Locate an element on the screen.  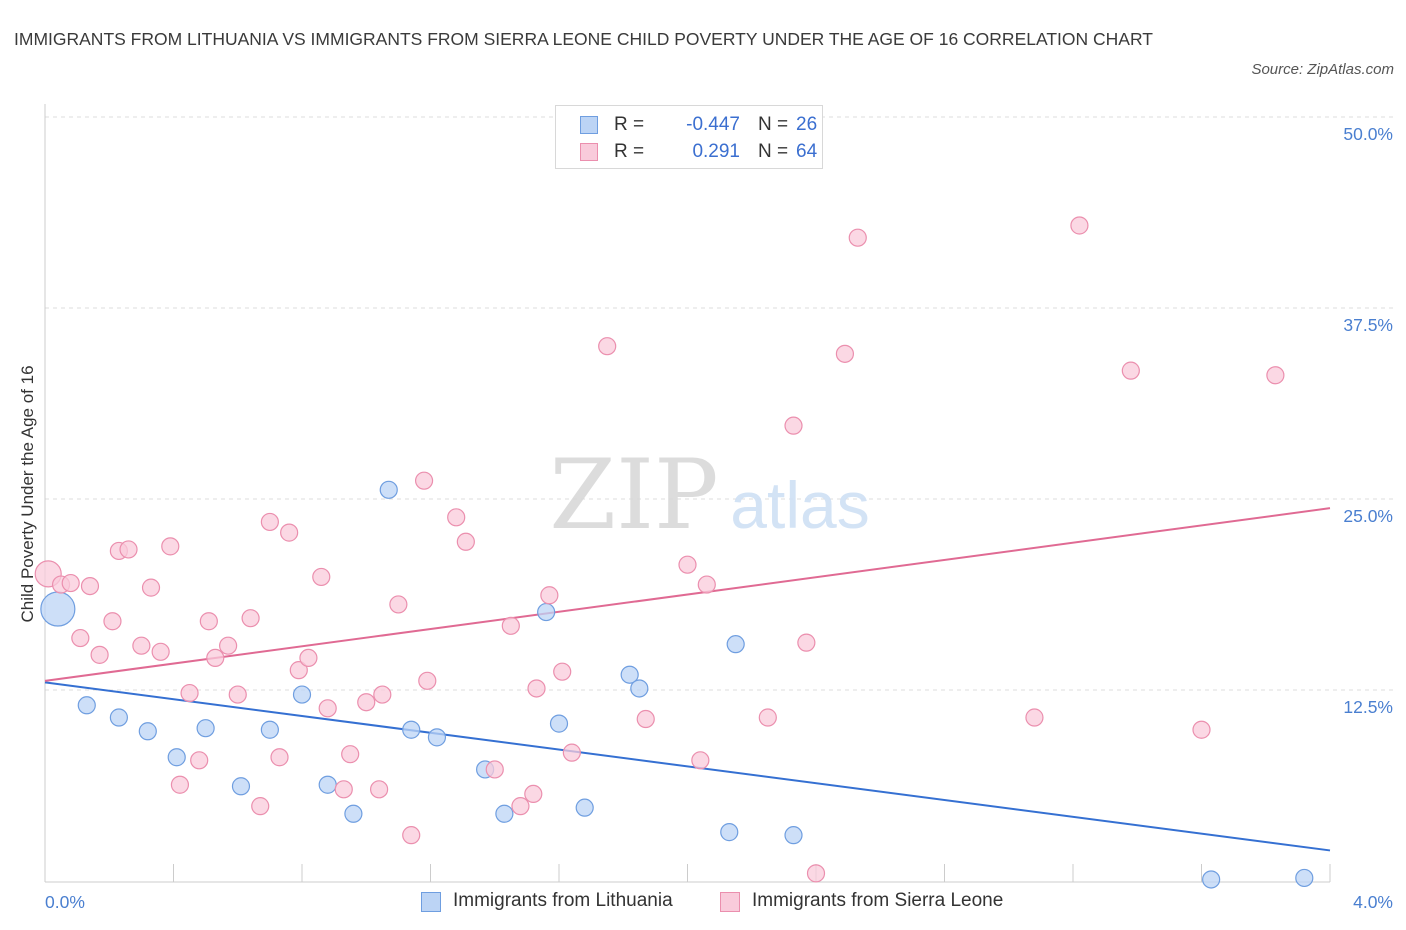
r-value: -0.447 is located at coordinates (713, 124).